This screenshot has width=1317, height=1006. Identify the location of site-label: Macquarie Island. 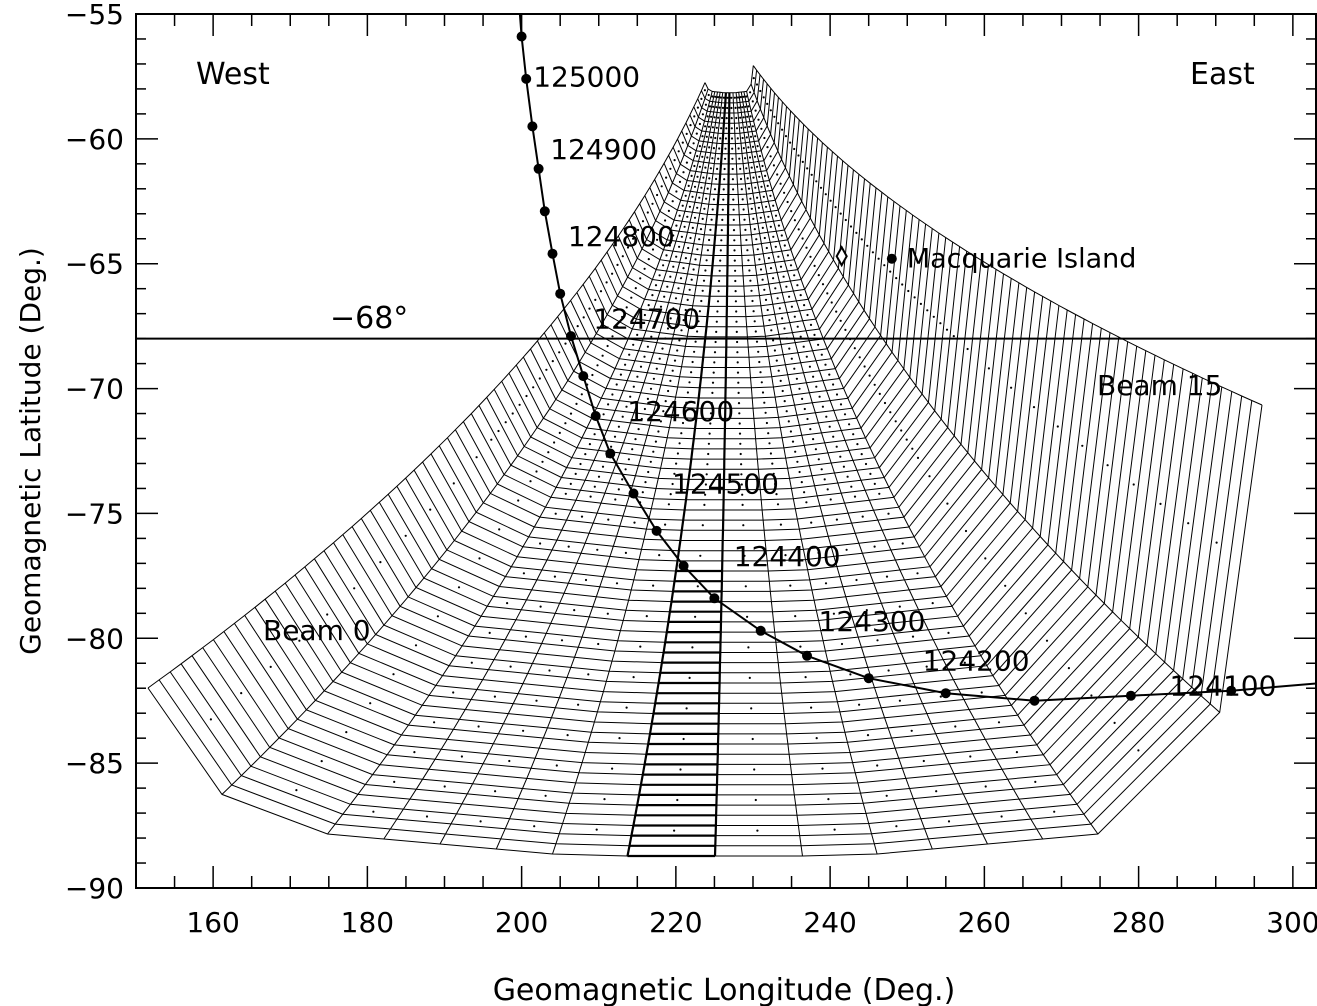
(1022, 259).